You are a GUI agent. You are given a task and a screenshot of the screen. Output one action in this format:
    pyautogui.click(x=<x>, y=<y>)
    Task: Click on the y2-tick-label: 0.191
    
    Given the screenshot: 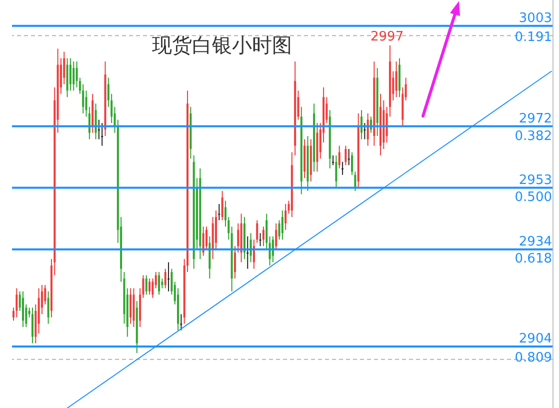 What is the action you would take?
    pyautogui.click(x=533, y=37)
    